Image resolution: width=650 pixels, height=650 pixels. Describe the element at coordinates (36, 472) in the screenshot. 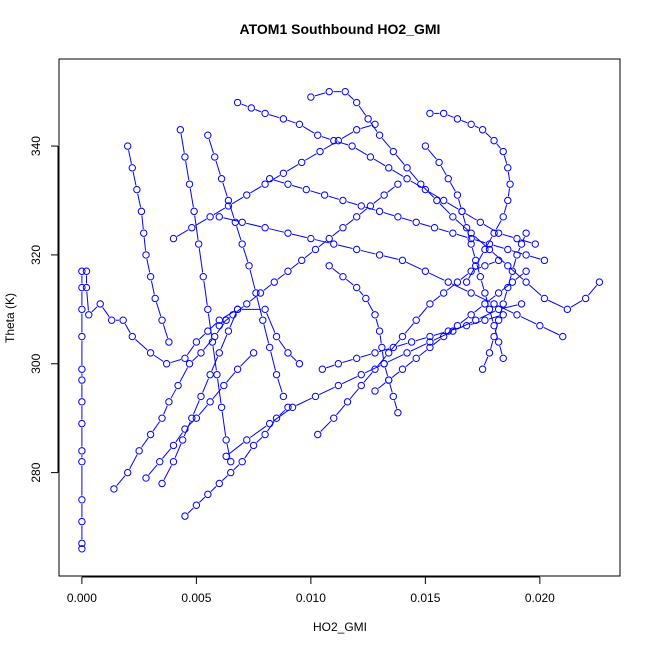

I see `y-tick-label: 280` at that location.